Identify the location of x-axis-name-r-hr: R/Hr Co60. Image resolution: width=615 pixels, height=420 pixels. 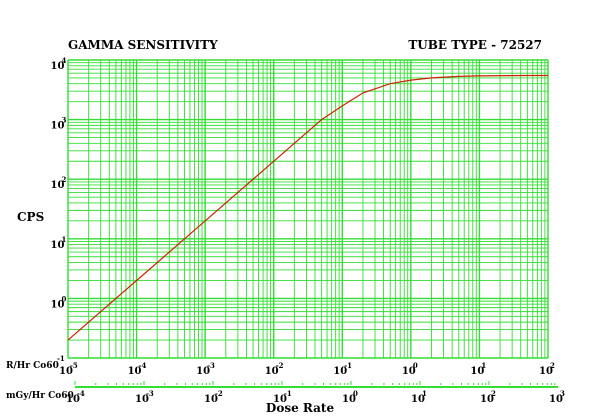
(32, 366).